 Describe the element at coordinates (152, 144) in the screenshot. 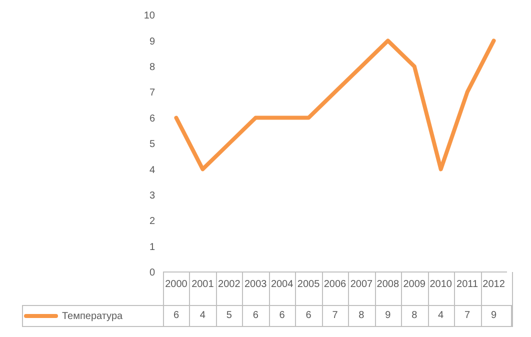

I see `y-tick-label: 5` at that location.